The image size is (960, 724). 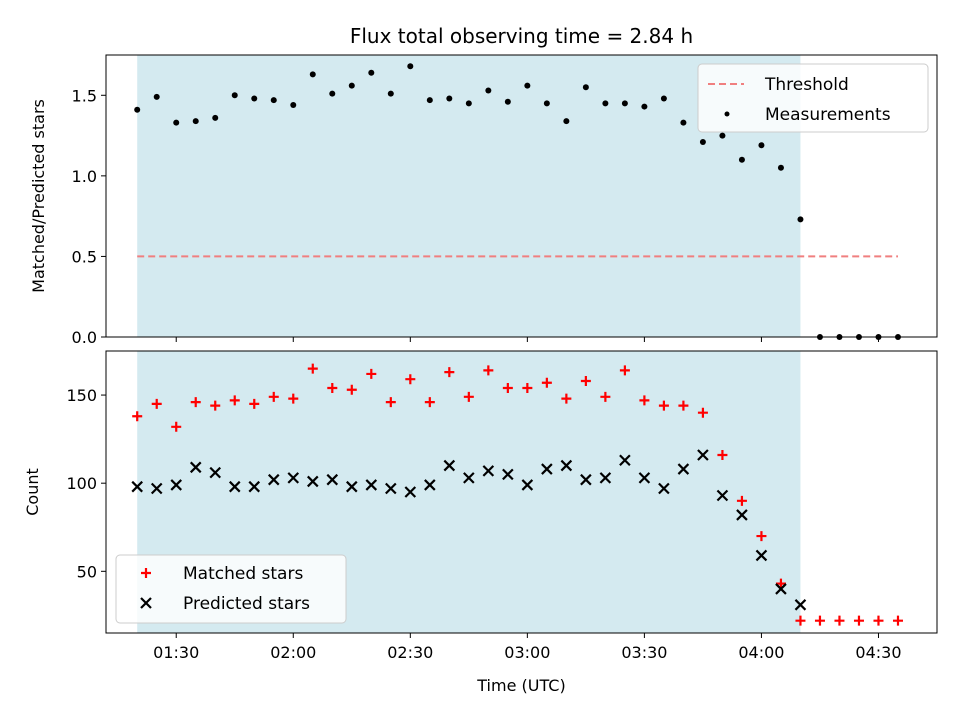 I want to click on x-tick-label: 04:00, so click(x=761, y=652).